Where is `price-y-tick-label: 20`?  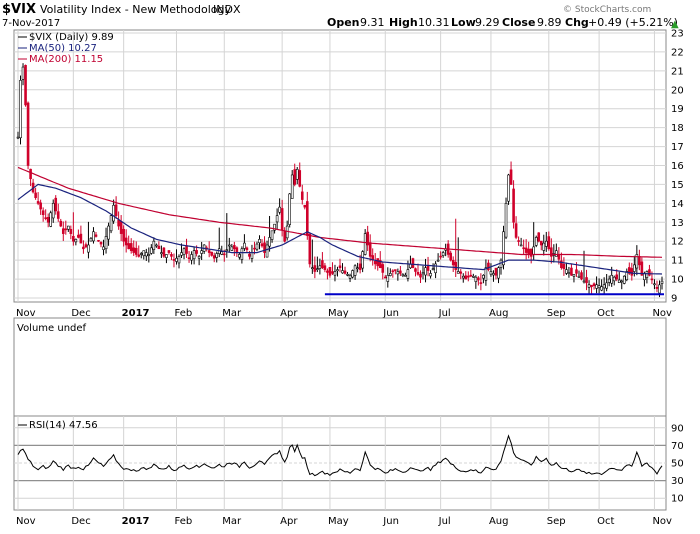
price-y-tick-label: 20 is located at coordinates (677, 90).